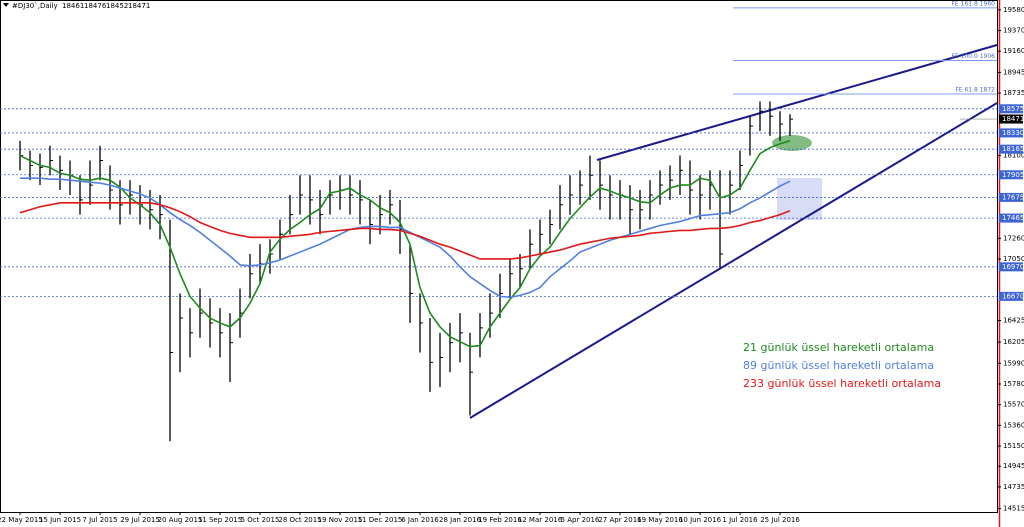 Image resolution: width=1024 pixels, height=527 pixels. What do you see at coordinates (780, 520) in the screenshot?
I see `x-tick-label: 25 Jul 2016` at bounding box center [780, 520].